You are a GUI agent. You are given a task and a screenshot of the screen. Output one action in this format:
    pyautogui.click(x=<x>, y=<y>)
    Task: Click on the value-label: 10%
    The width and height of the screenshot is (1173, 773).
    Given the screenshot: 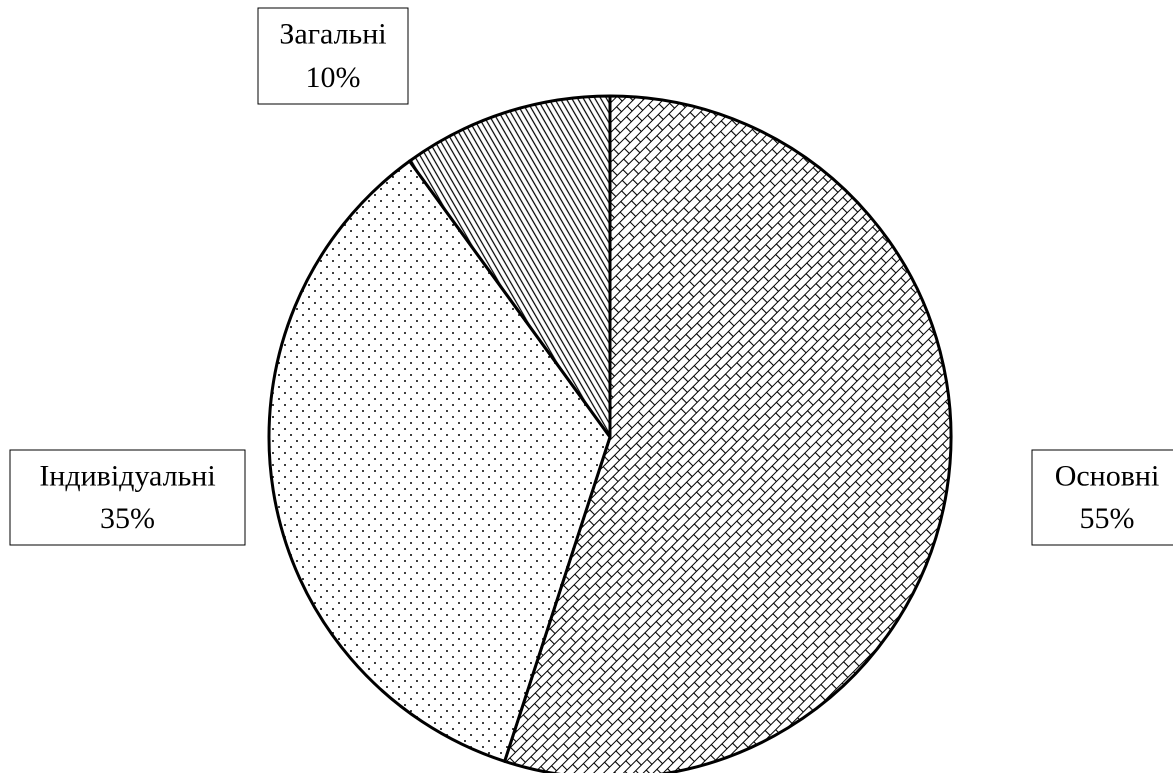 What is the action you would take?
    pyautogui.click(x=333, y=77)
    